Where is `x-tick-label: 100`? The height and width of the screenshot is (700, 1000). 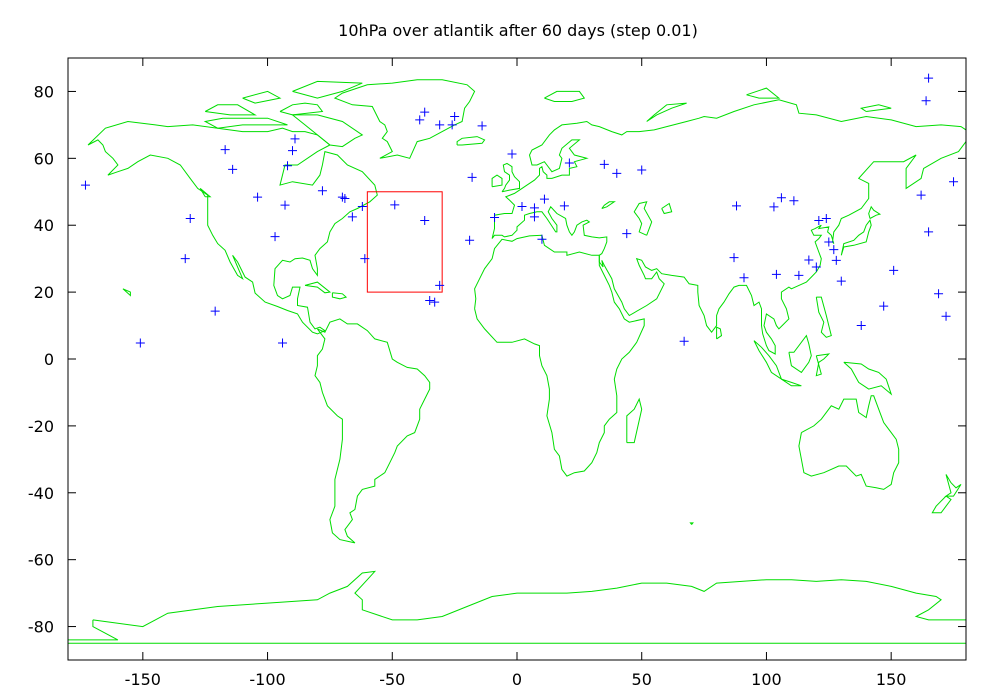 x-tick-label: 100 is located at coordinates (766, 679).